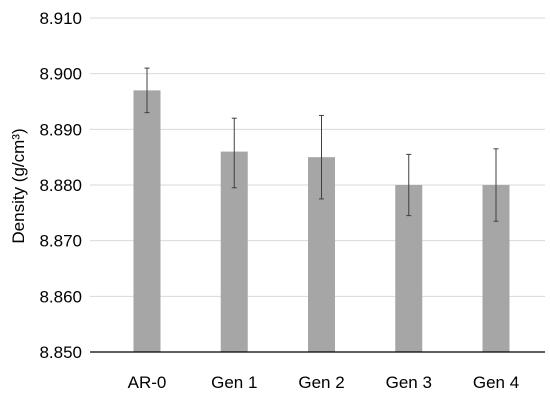 The height and width of the screenshot is (403, 550). What do you see at coordinates (147, 382) in the screenshot?
I see `x-tick-label: AR-0` at bounding box center [147, 382].